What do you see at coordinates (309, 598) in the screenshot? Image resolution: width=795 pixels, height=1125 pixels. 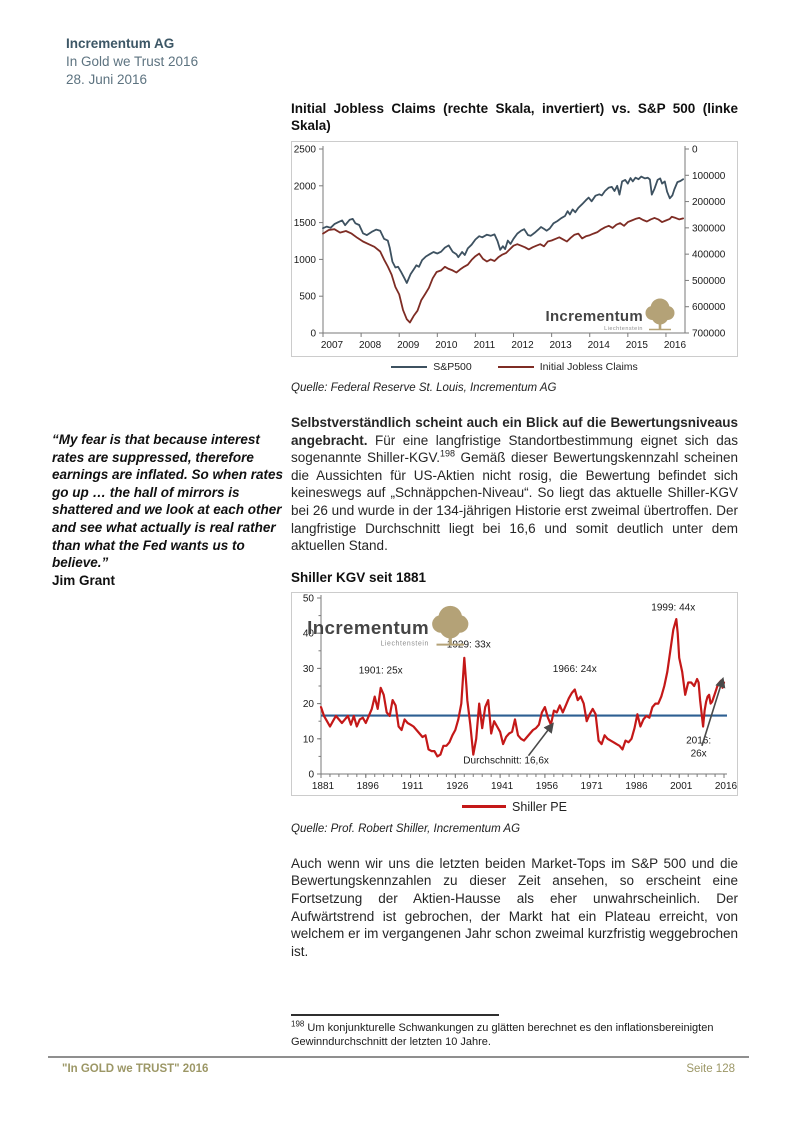 I see `svg-text: 50` at bounding box center [309, 598].